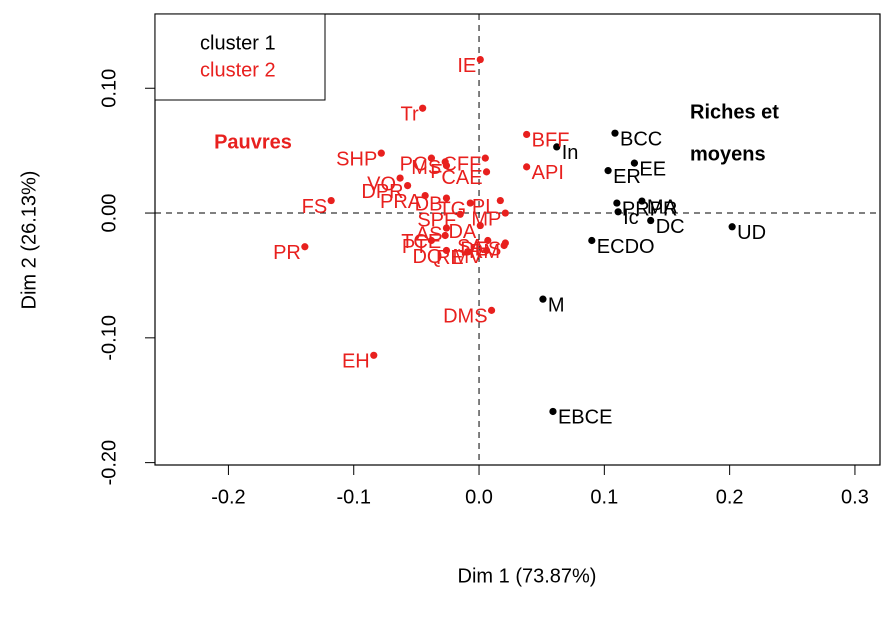 The width and height of the screenshot is (885, 623). What do you see at coordinates (109, 213) in the screenshot?
I see `y-tick-label: 0.00` at bounding box center [109, 213].